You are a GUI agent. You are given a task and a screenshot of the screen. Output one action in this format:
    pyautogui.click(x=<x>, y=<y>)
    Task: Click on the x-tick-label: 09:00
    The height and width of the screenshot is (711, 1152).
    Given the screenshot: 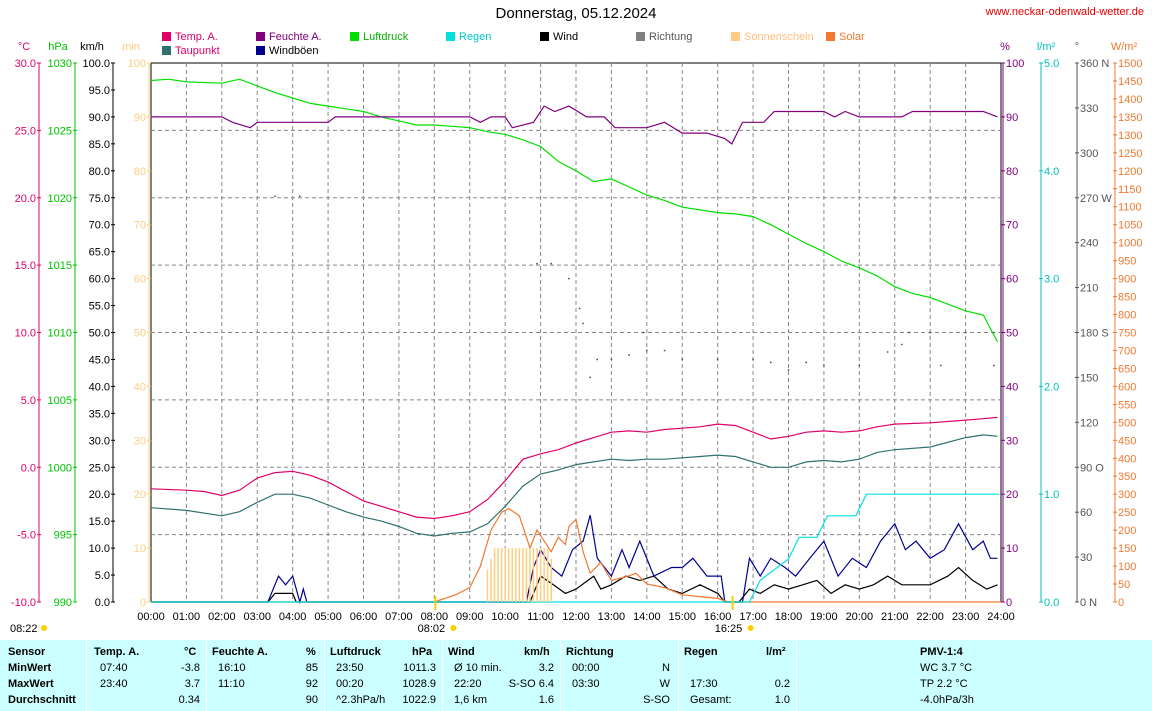 What is the action you would take?
    pyautogui.click(x=470, y=617)
    